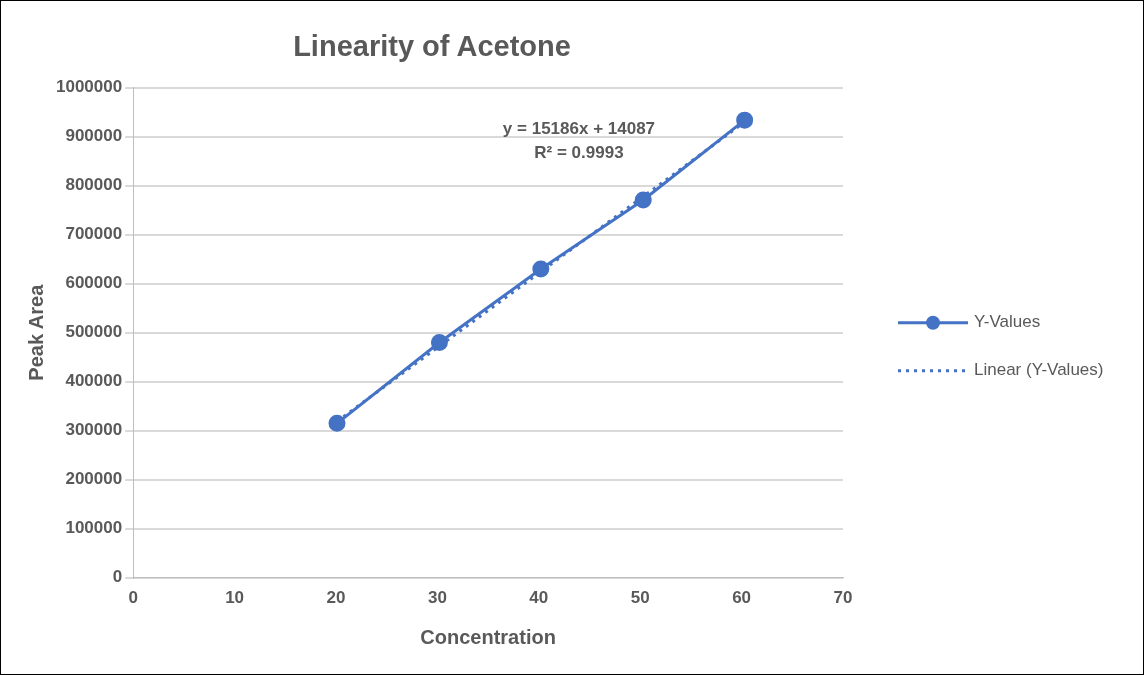  What do you see at coordinates (94, 430) in the screenshot?
I see `y-tick-label: 300000` at bounding box center [94, 430].